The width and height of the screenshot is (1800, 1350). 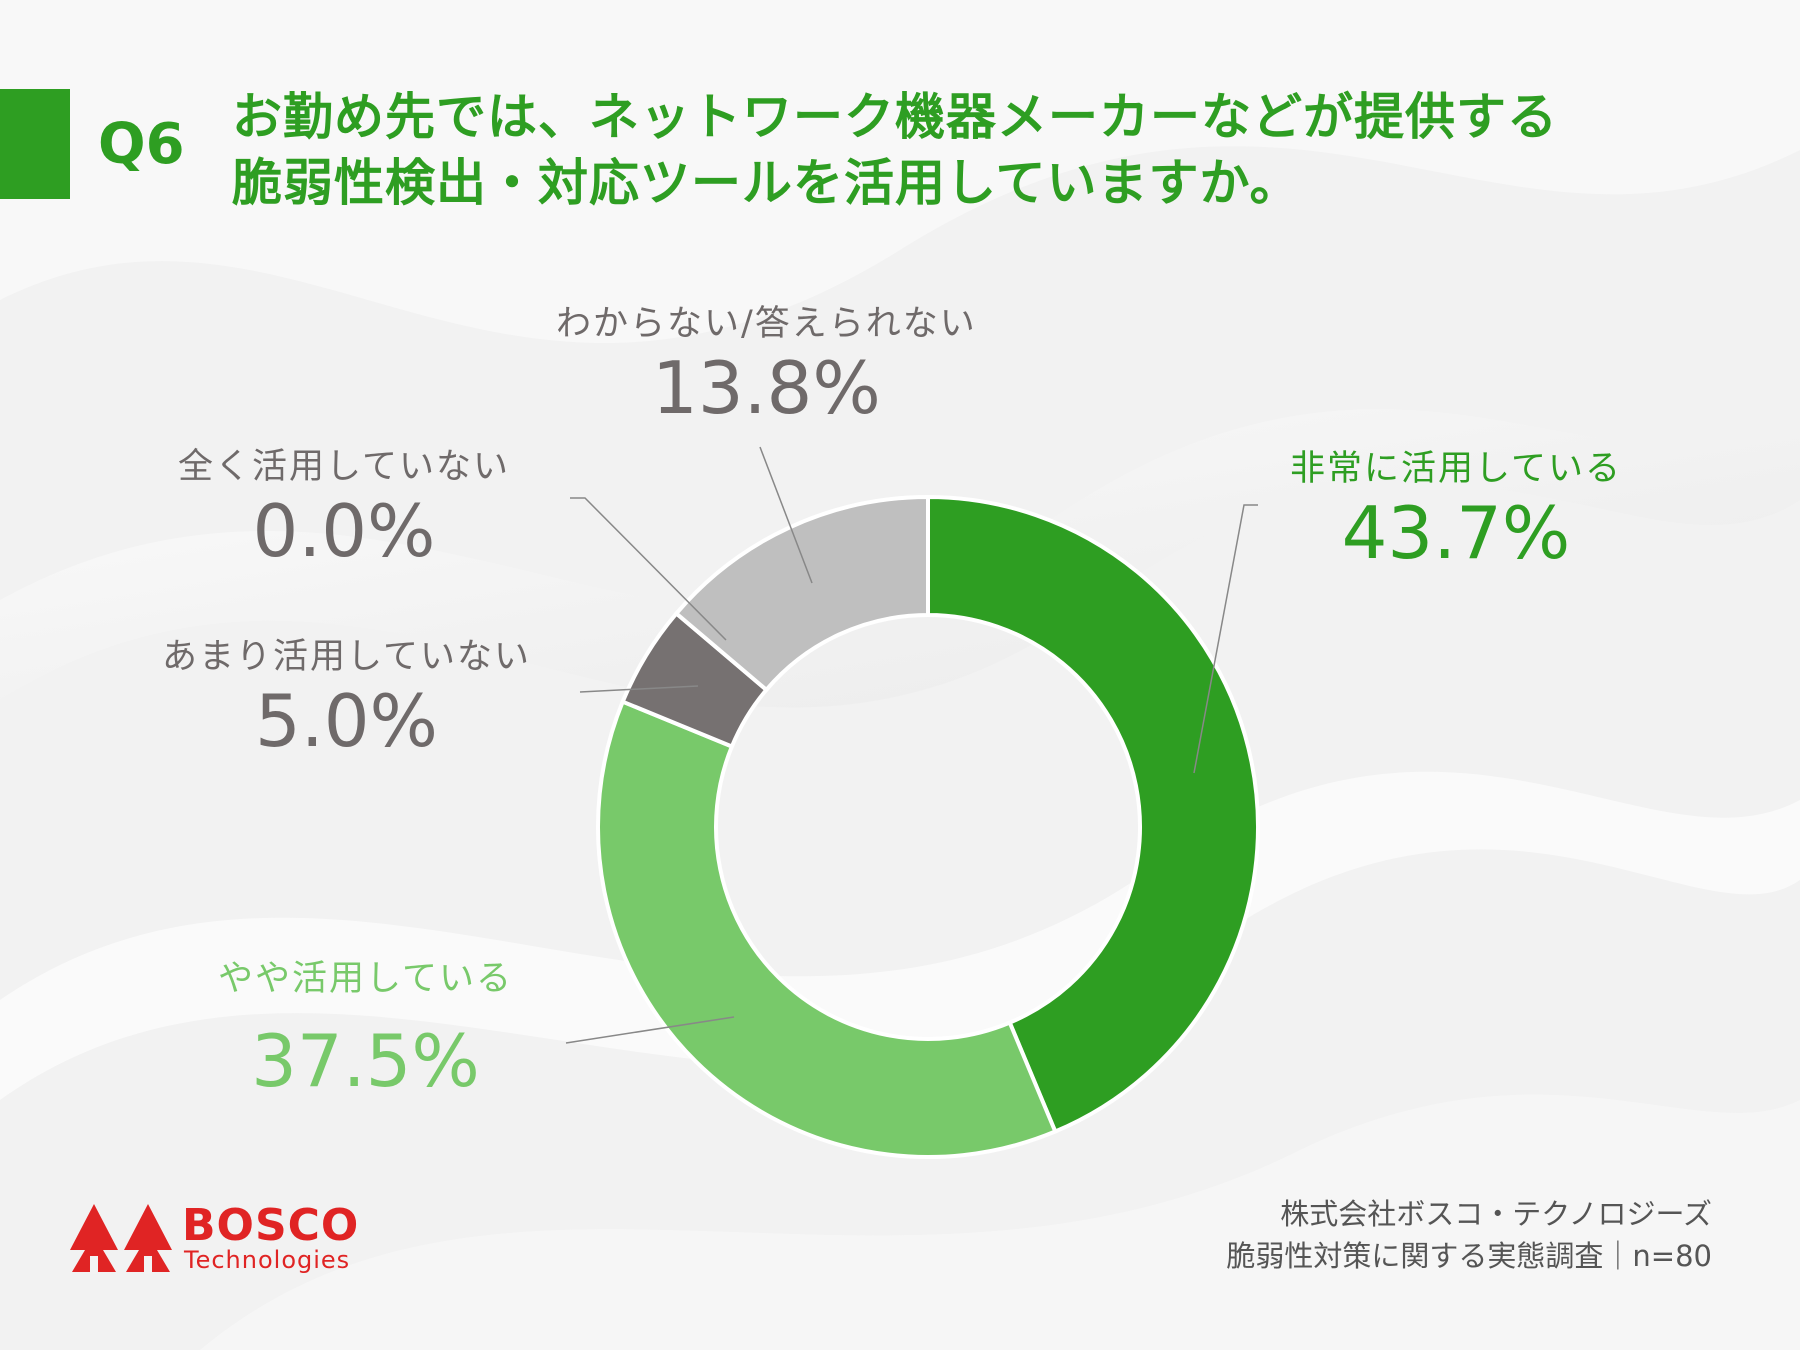 What do you see at coordinates (141, 144) in the screenshot?
I see `question-number: Q6` at bounding box center [141, 144].